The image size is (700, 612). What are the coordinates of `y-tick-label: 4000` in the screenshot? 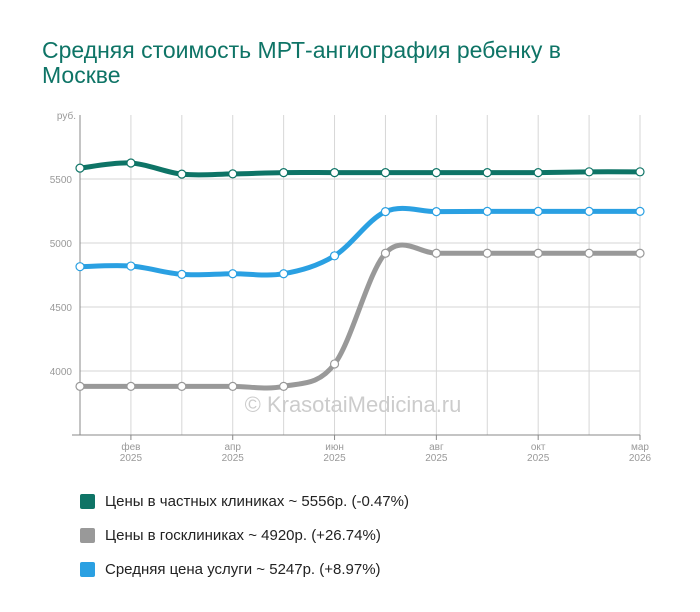 It's located at (61, 372).